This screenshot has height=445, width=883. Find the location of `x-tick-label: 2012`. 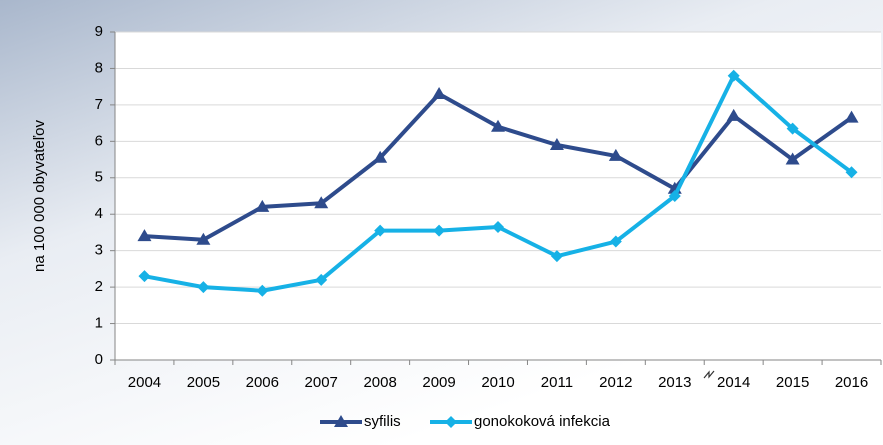

x-tick-label: 2012 is located at coordinates (615, 382).